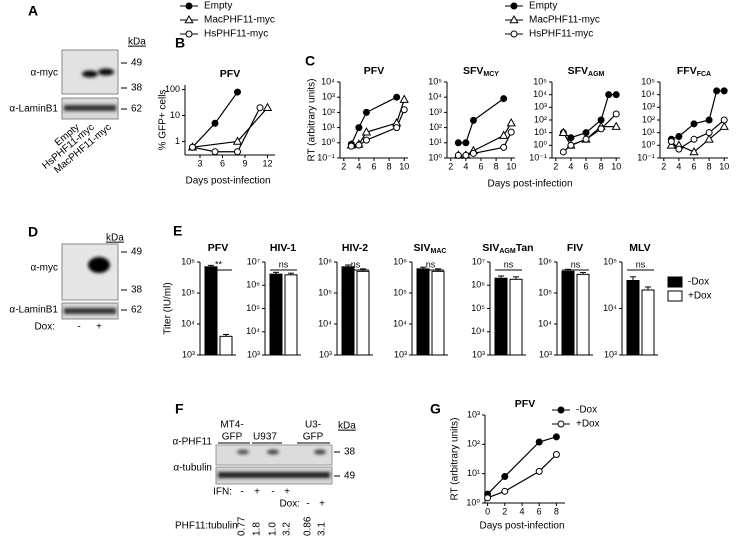 This screenshot has height=538, width=736. What do you see at coordinates (33, 11) in the screenshot?
I see `panel-letter: A` at bounding box center [33, 11].